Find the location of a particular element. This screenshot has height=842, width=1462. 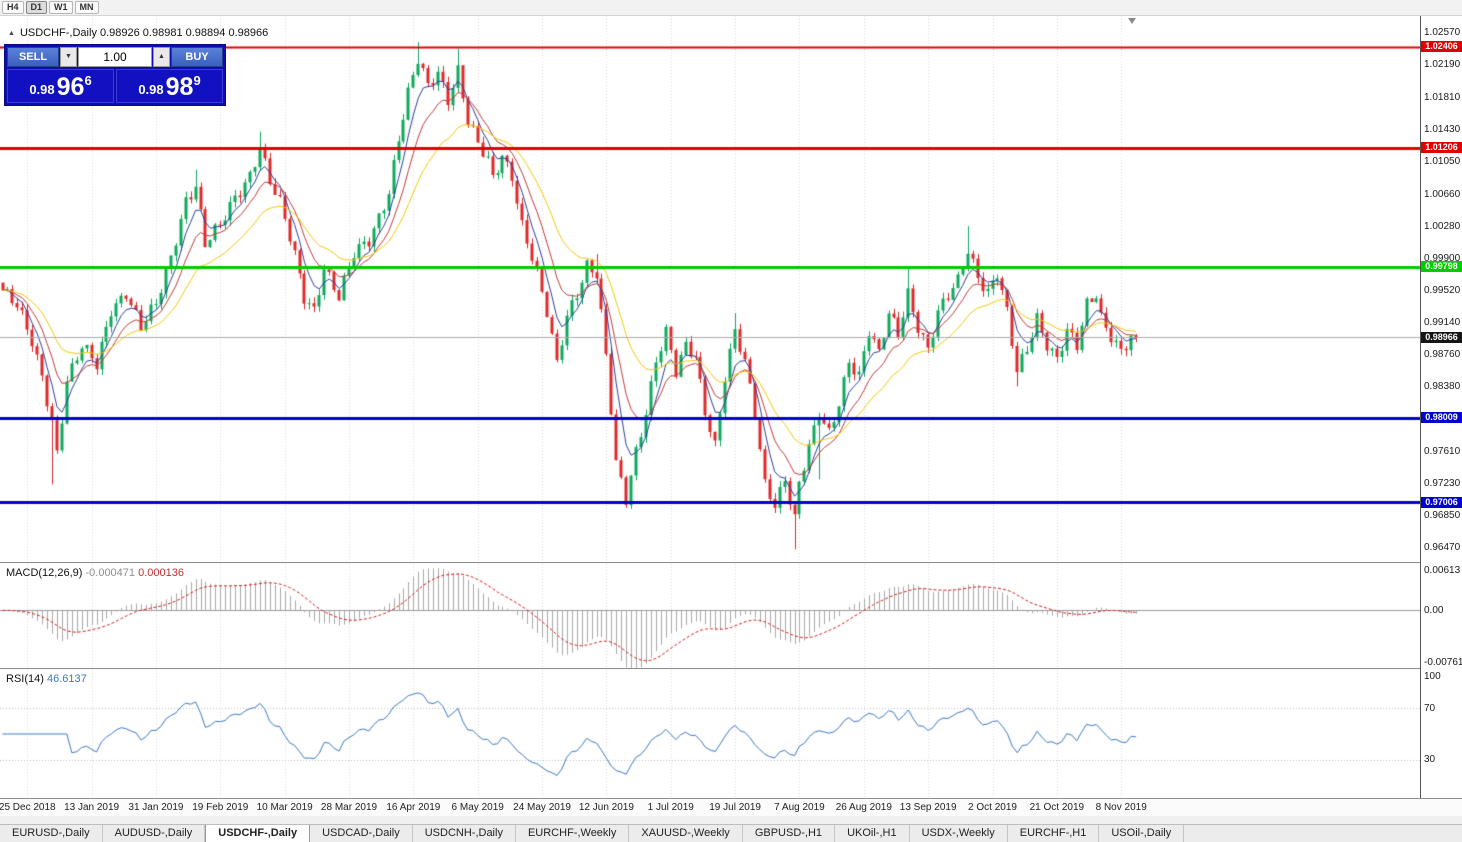

chart-tab-usdcad-daily: USDCAD-,Daily is located at coordinates (361, 833).